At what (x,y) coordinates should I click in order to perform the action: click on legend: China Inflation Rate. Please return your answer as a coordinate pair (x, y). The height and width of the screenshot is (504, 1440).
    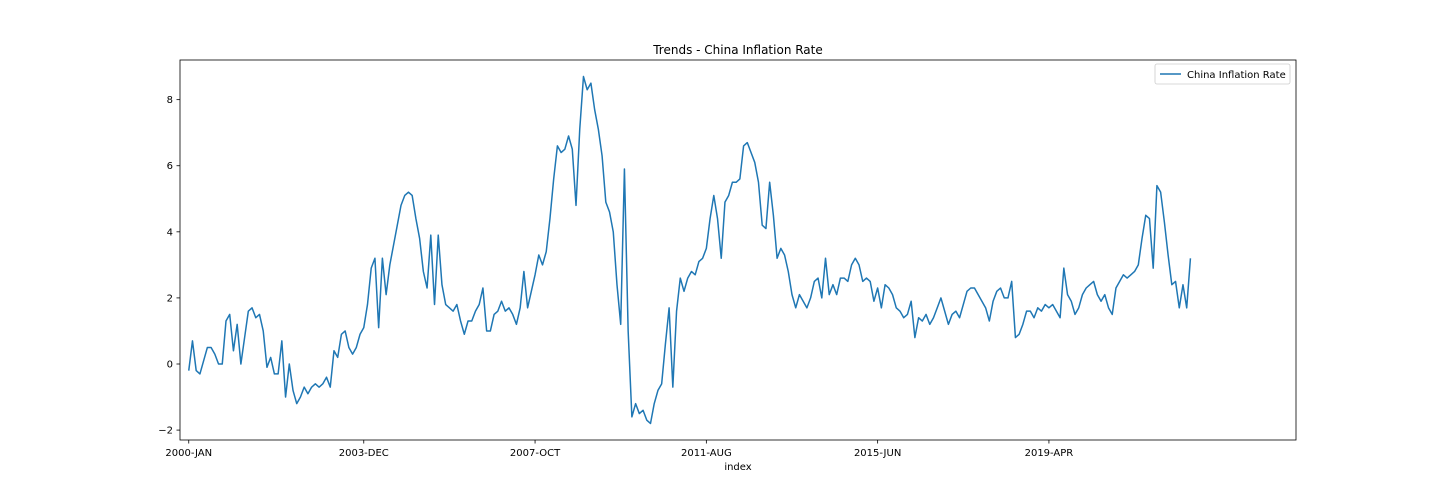
    Looking at the image, I should click on (1222, 74).